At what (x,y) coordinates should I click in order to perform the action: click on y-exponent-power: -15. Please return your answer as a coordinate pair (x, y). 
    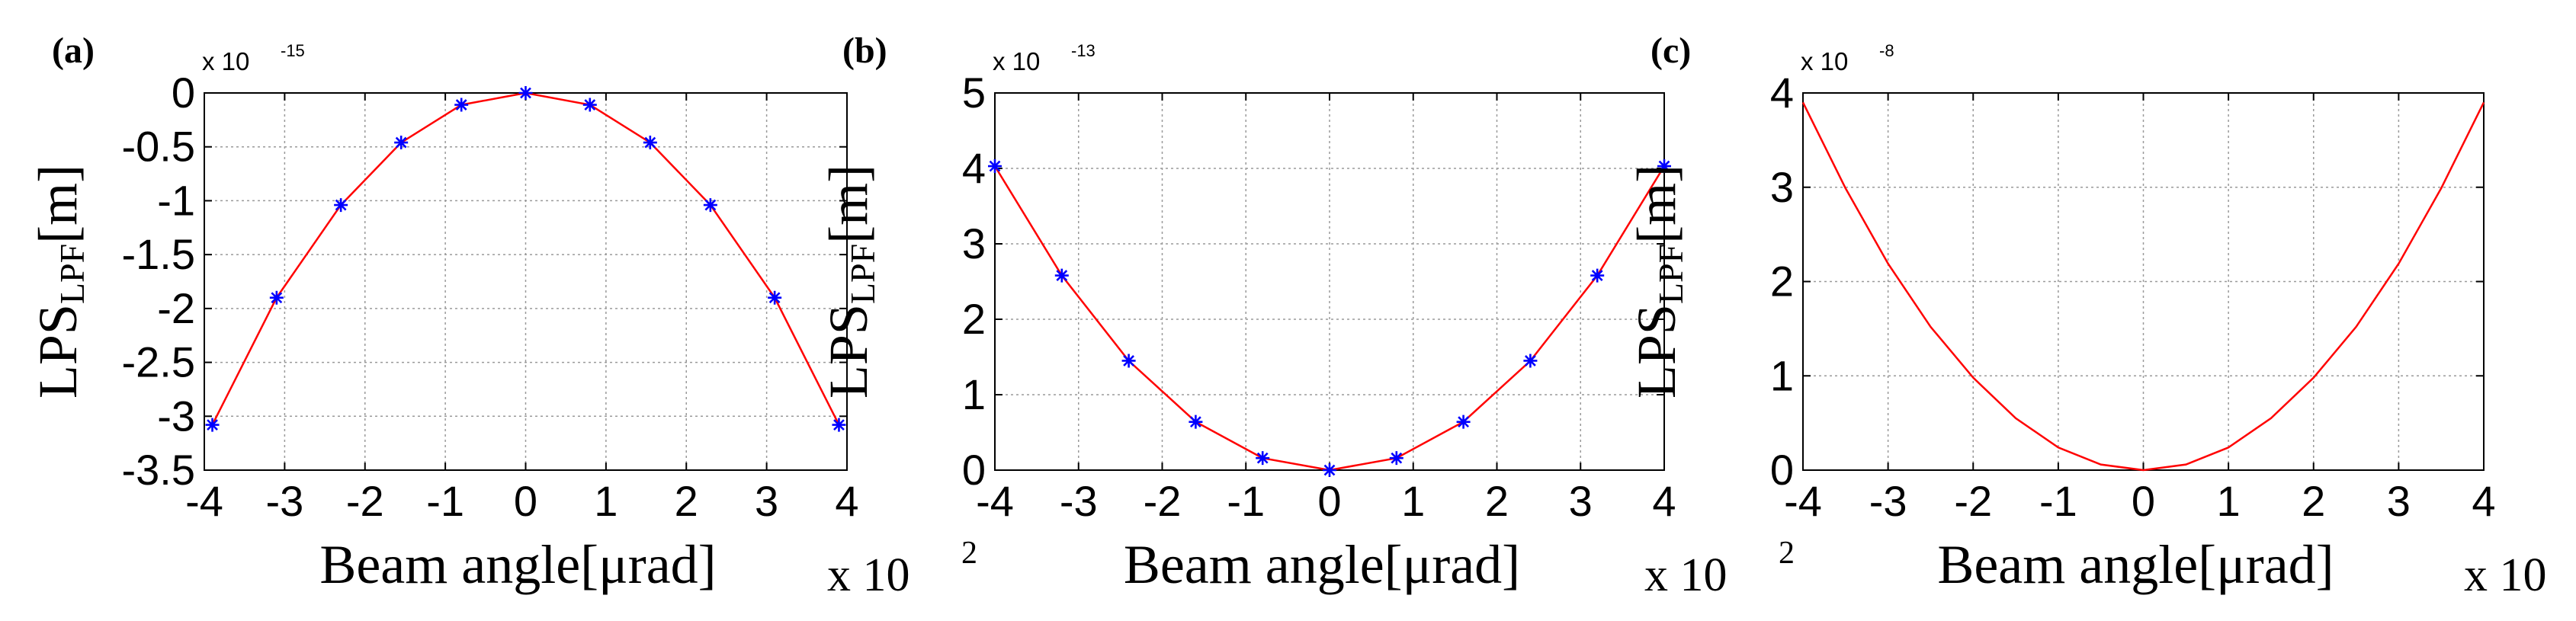
    Looking at the image, I should click on (293, 51).